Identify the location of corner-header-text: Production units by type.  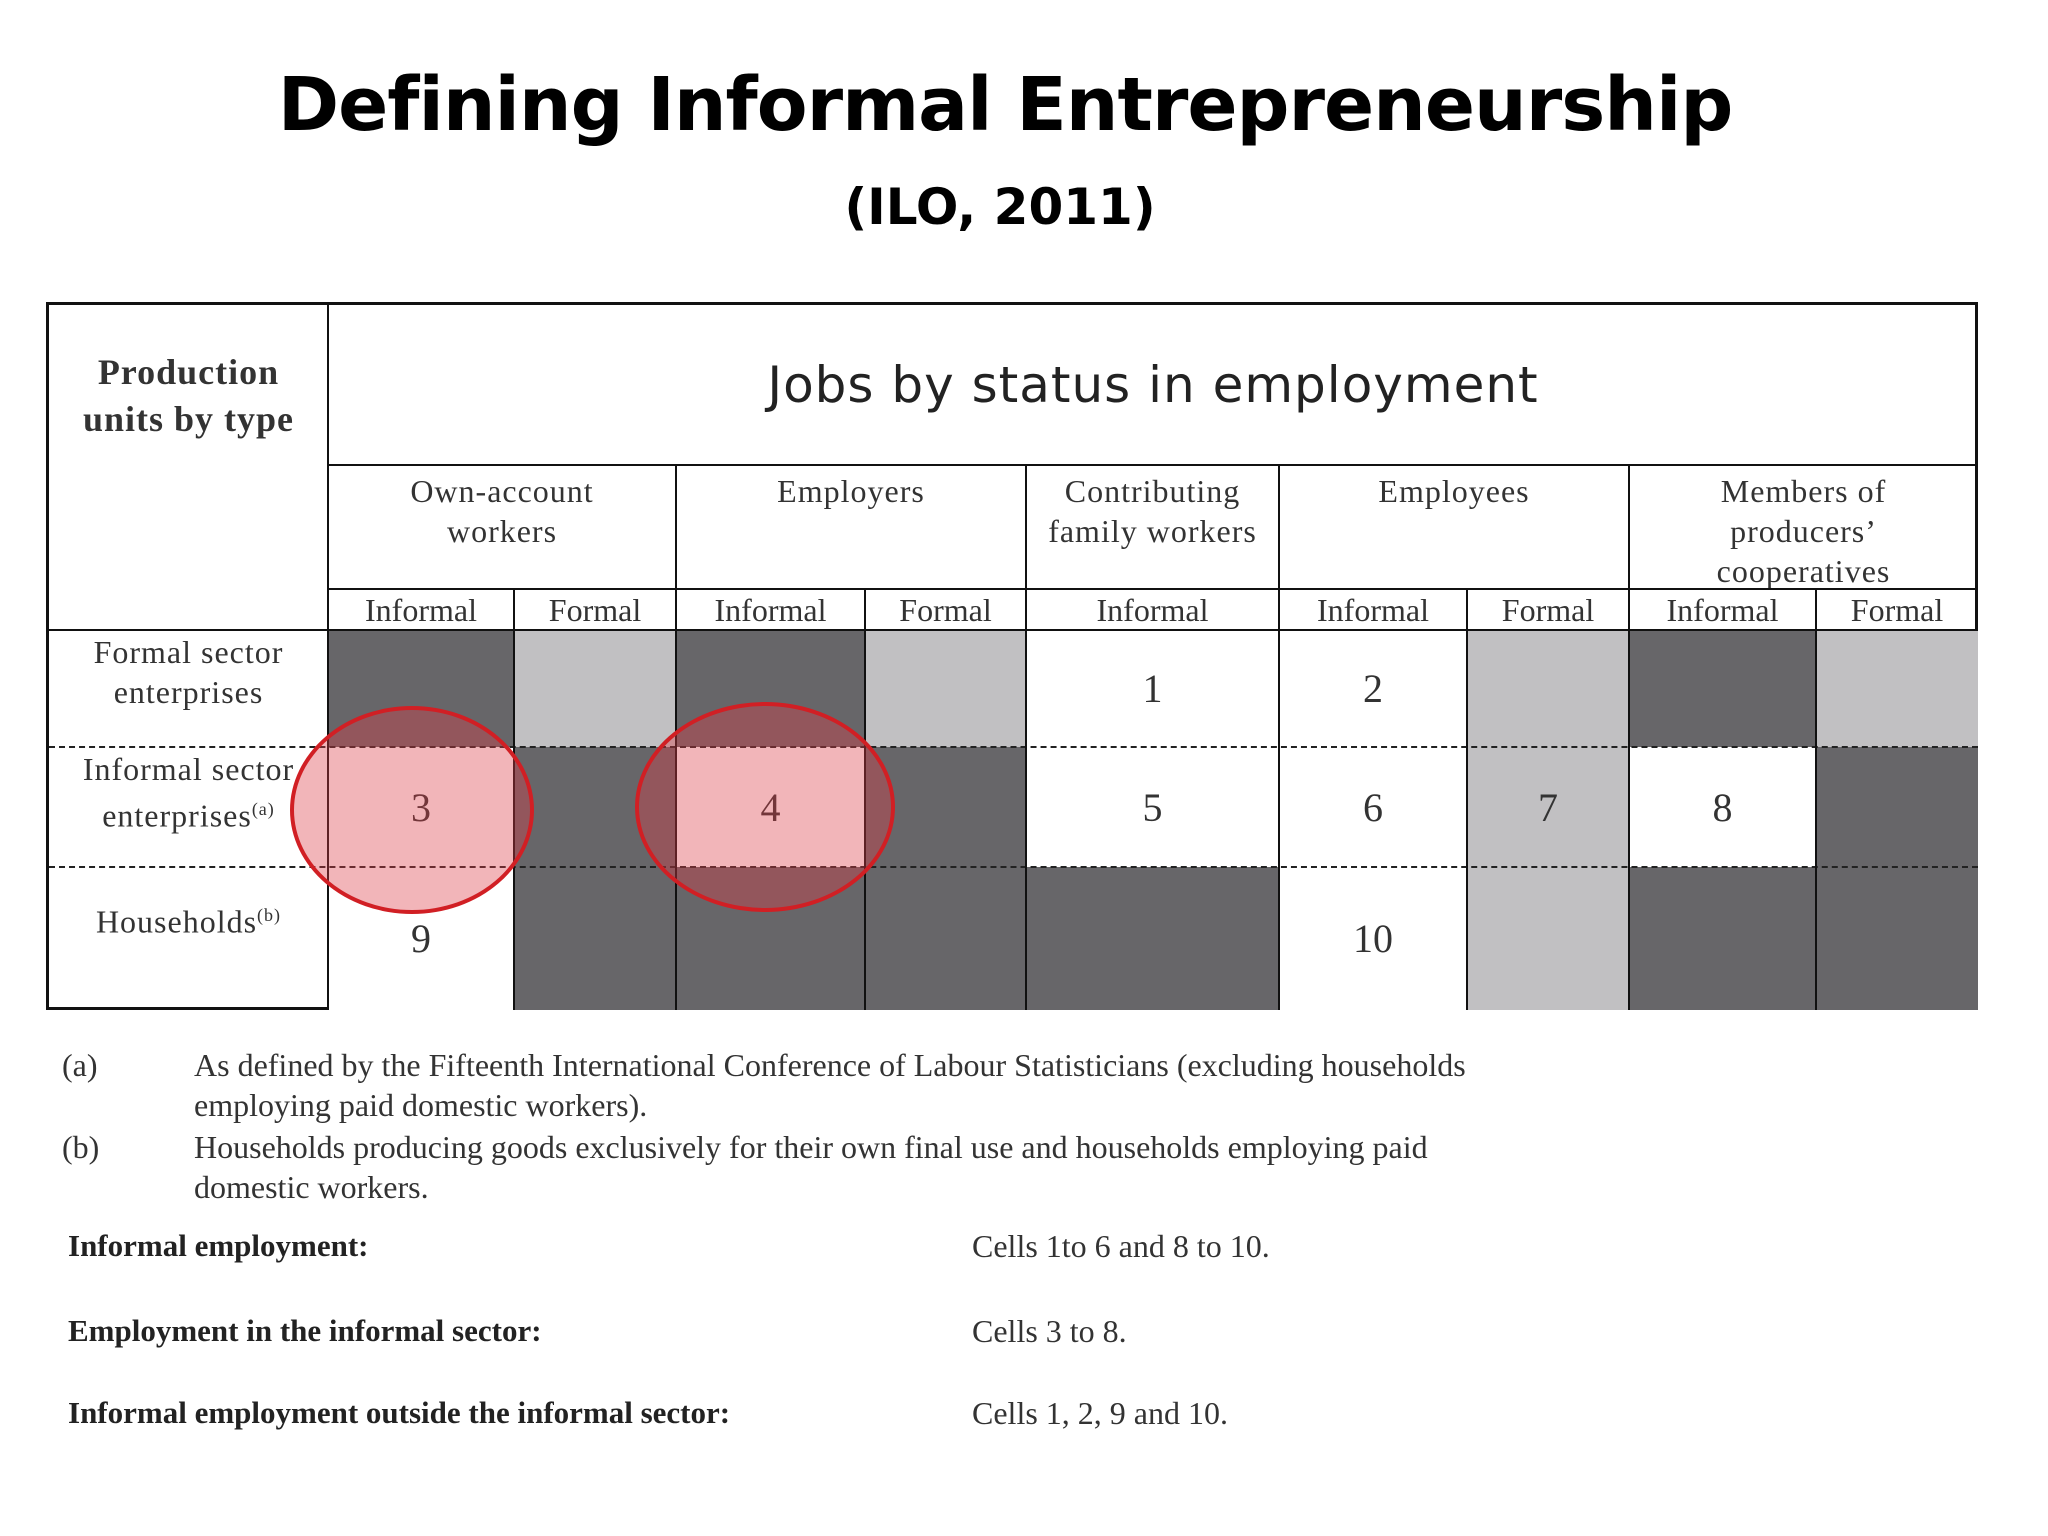
(188, 395).